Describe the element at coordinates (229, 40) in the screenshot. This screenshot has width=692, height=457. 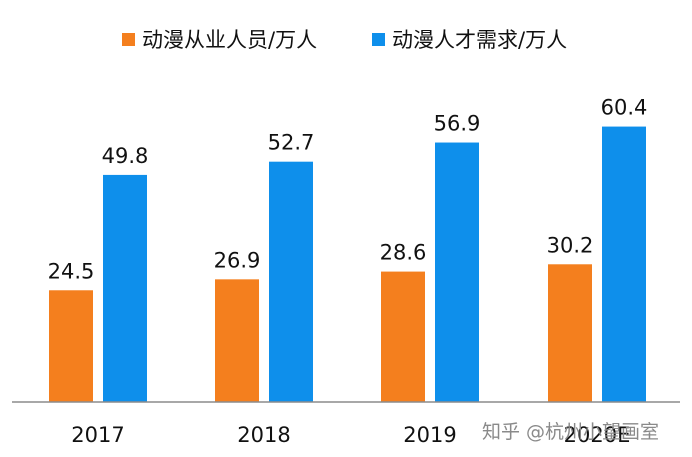
I see `legend-label-series-0: 动漫从业人员/万人` at that location.